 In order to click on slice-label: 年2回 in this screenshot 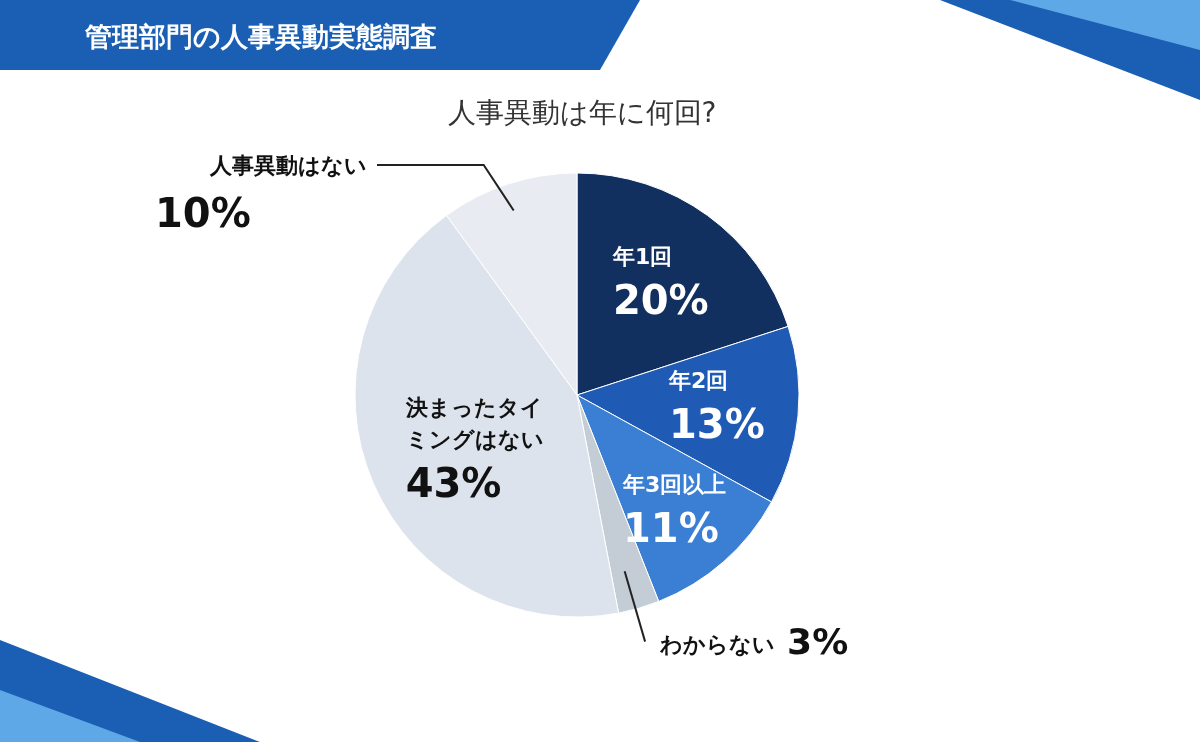, I will do `click(698, 380)`.